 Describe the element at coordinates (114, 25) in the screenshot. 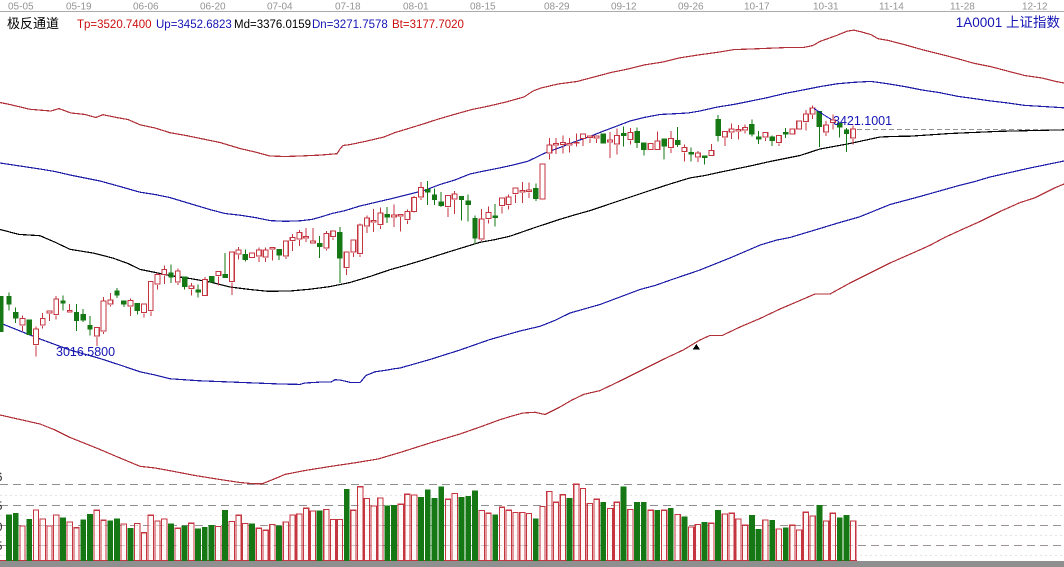

I see `svg-text: Tp=3520.7400` at that location.